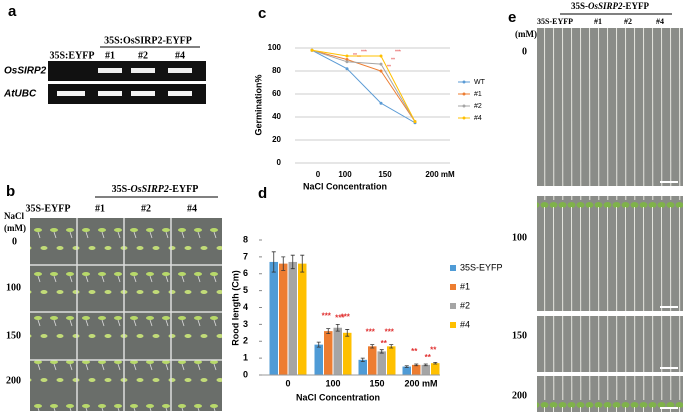  What do you see at coordinates (121, 189) in the screenshot?
I see `header-part: 35S-` at bounding box center [121, 189].